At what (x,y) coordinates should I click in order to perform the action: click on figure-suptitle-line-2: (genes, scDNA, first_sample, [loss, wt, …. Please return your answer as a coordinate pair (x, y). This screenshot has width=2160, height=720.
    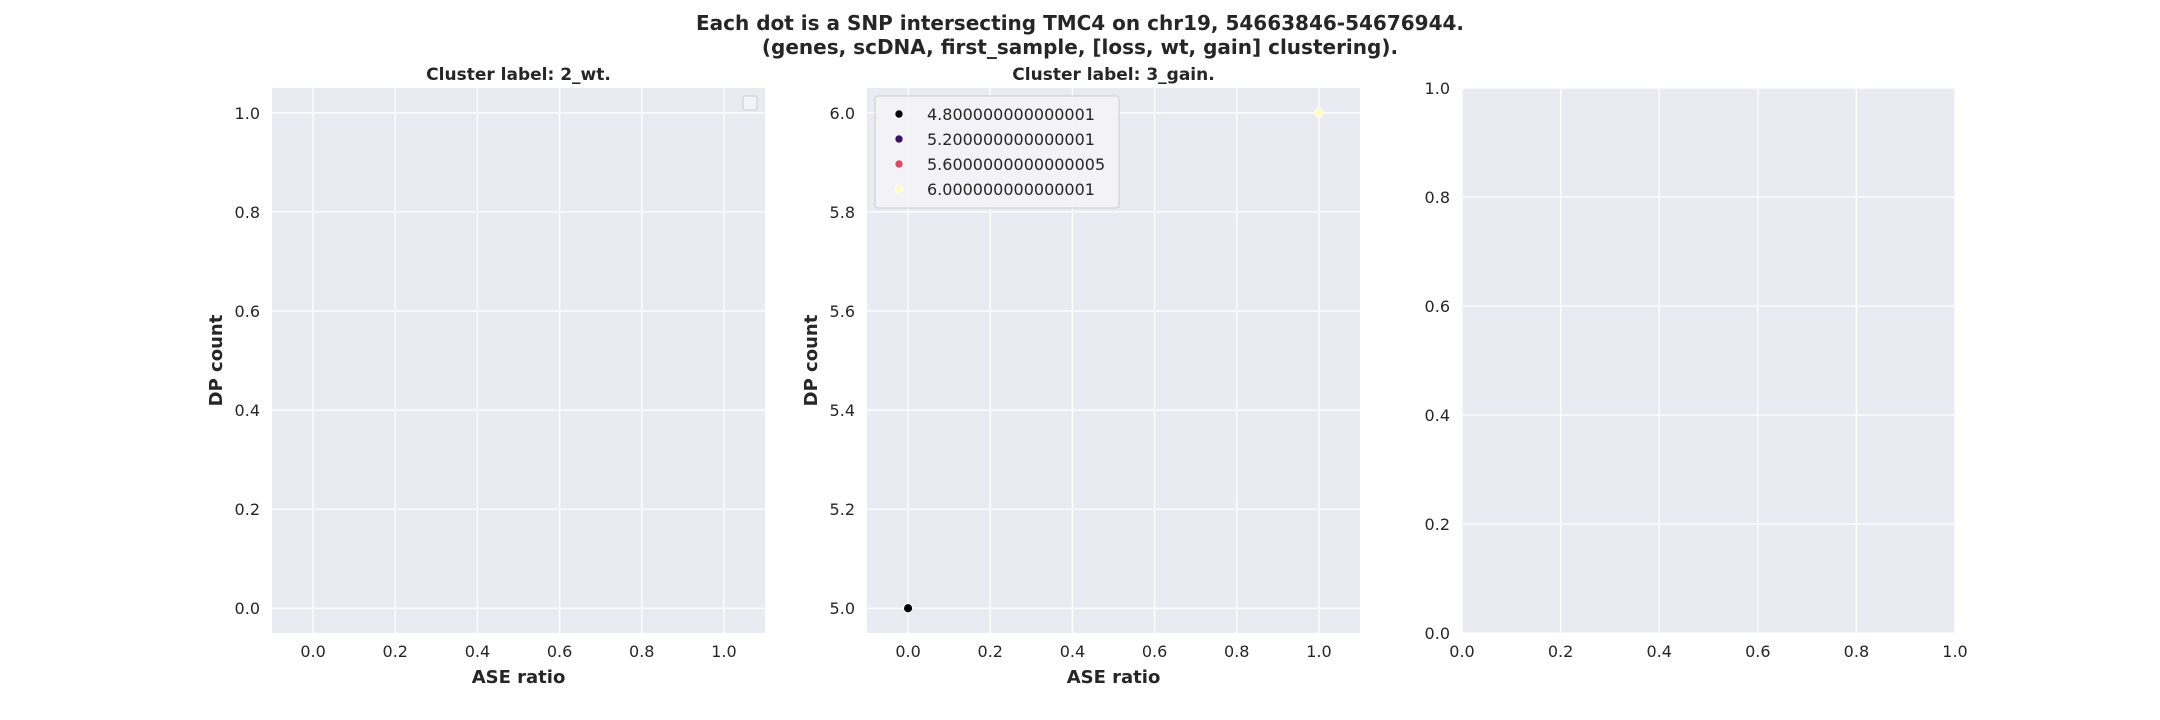
    Looking at the image, I should click on (1080, 47).